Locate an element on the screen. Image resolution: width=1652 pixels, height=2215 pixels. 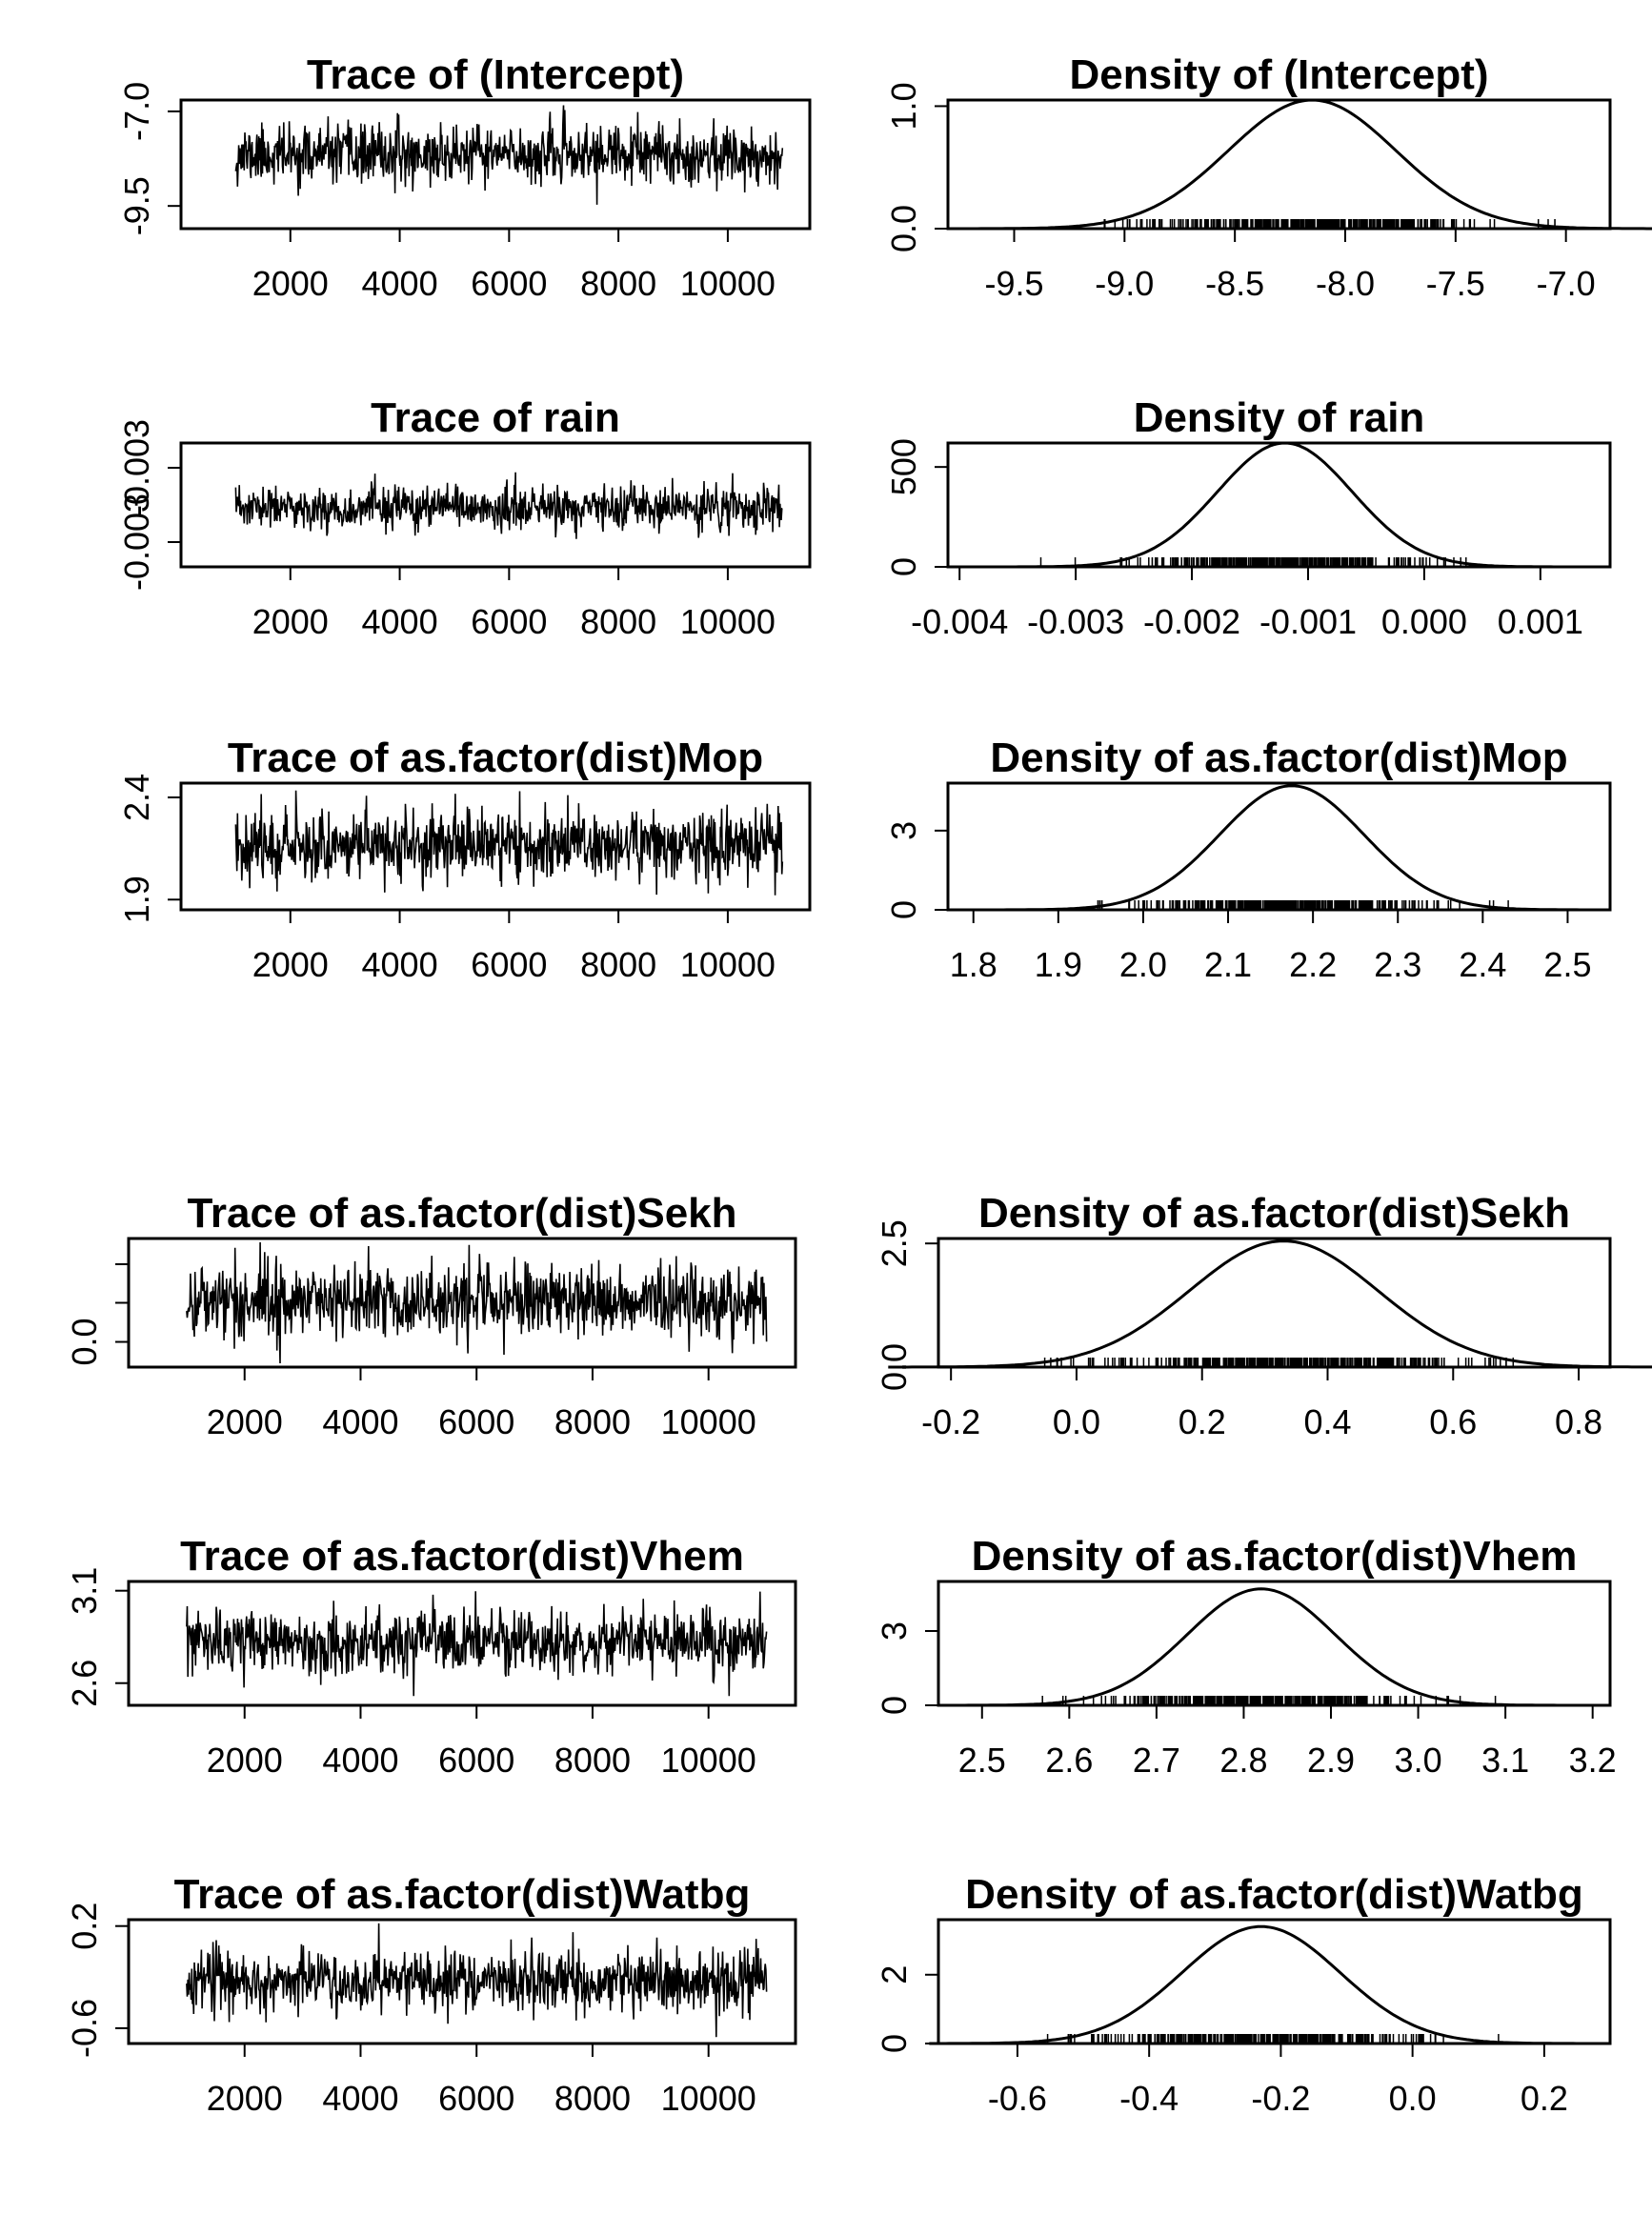
x-tick-label: 2.9 is located at coordinates (1331, 1760).